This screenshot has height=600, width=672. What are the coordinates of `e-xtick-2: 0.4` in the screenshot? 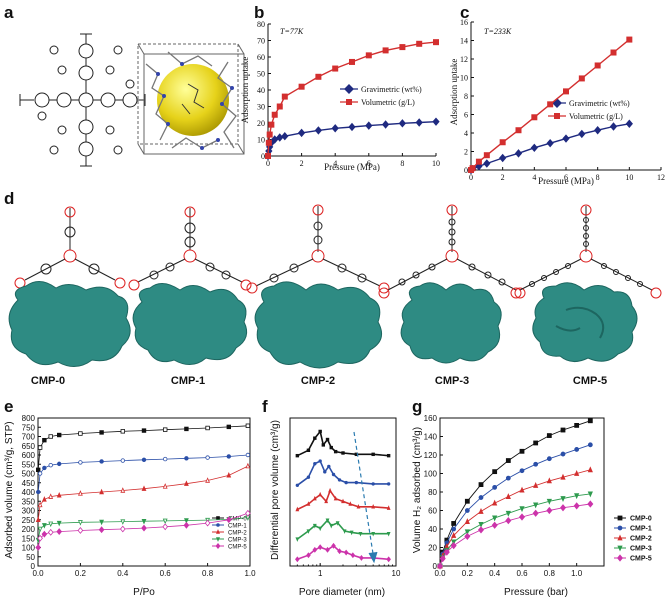 It's located at (123, 573).